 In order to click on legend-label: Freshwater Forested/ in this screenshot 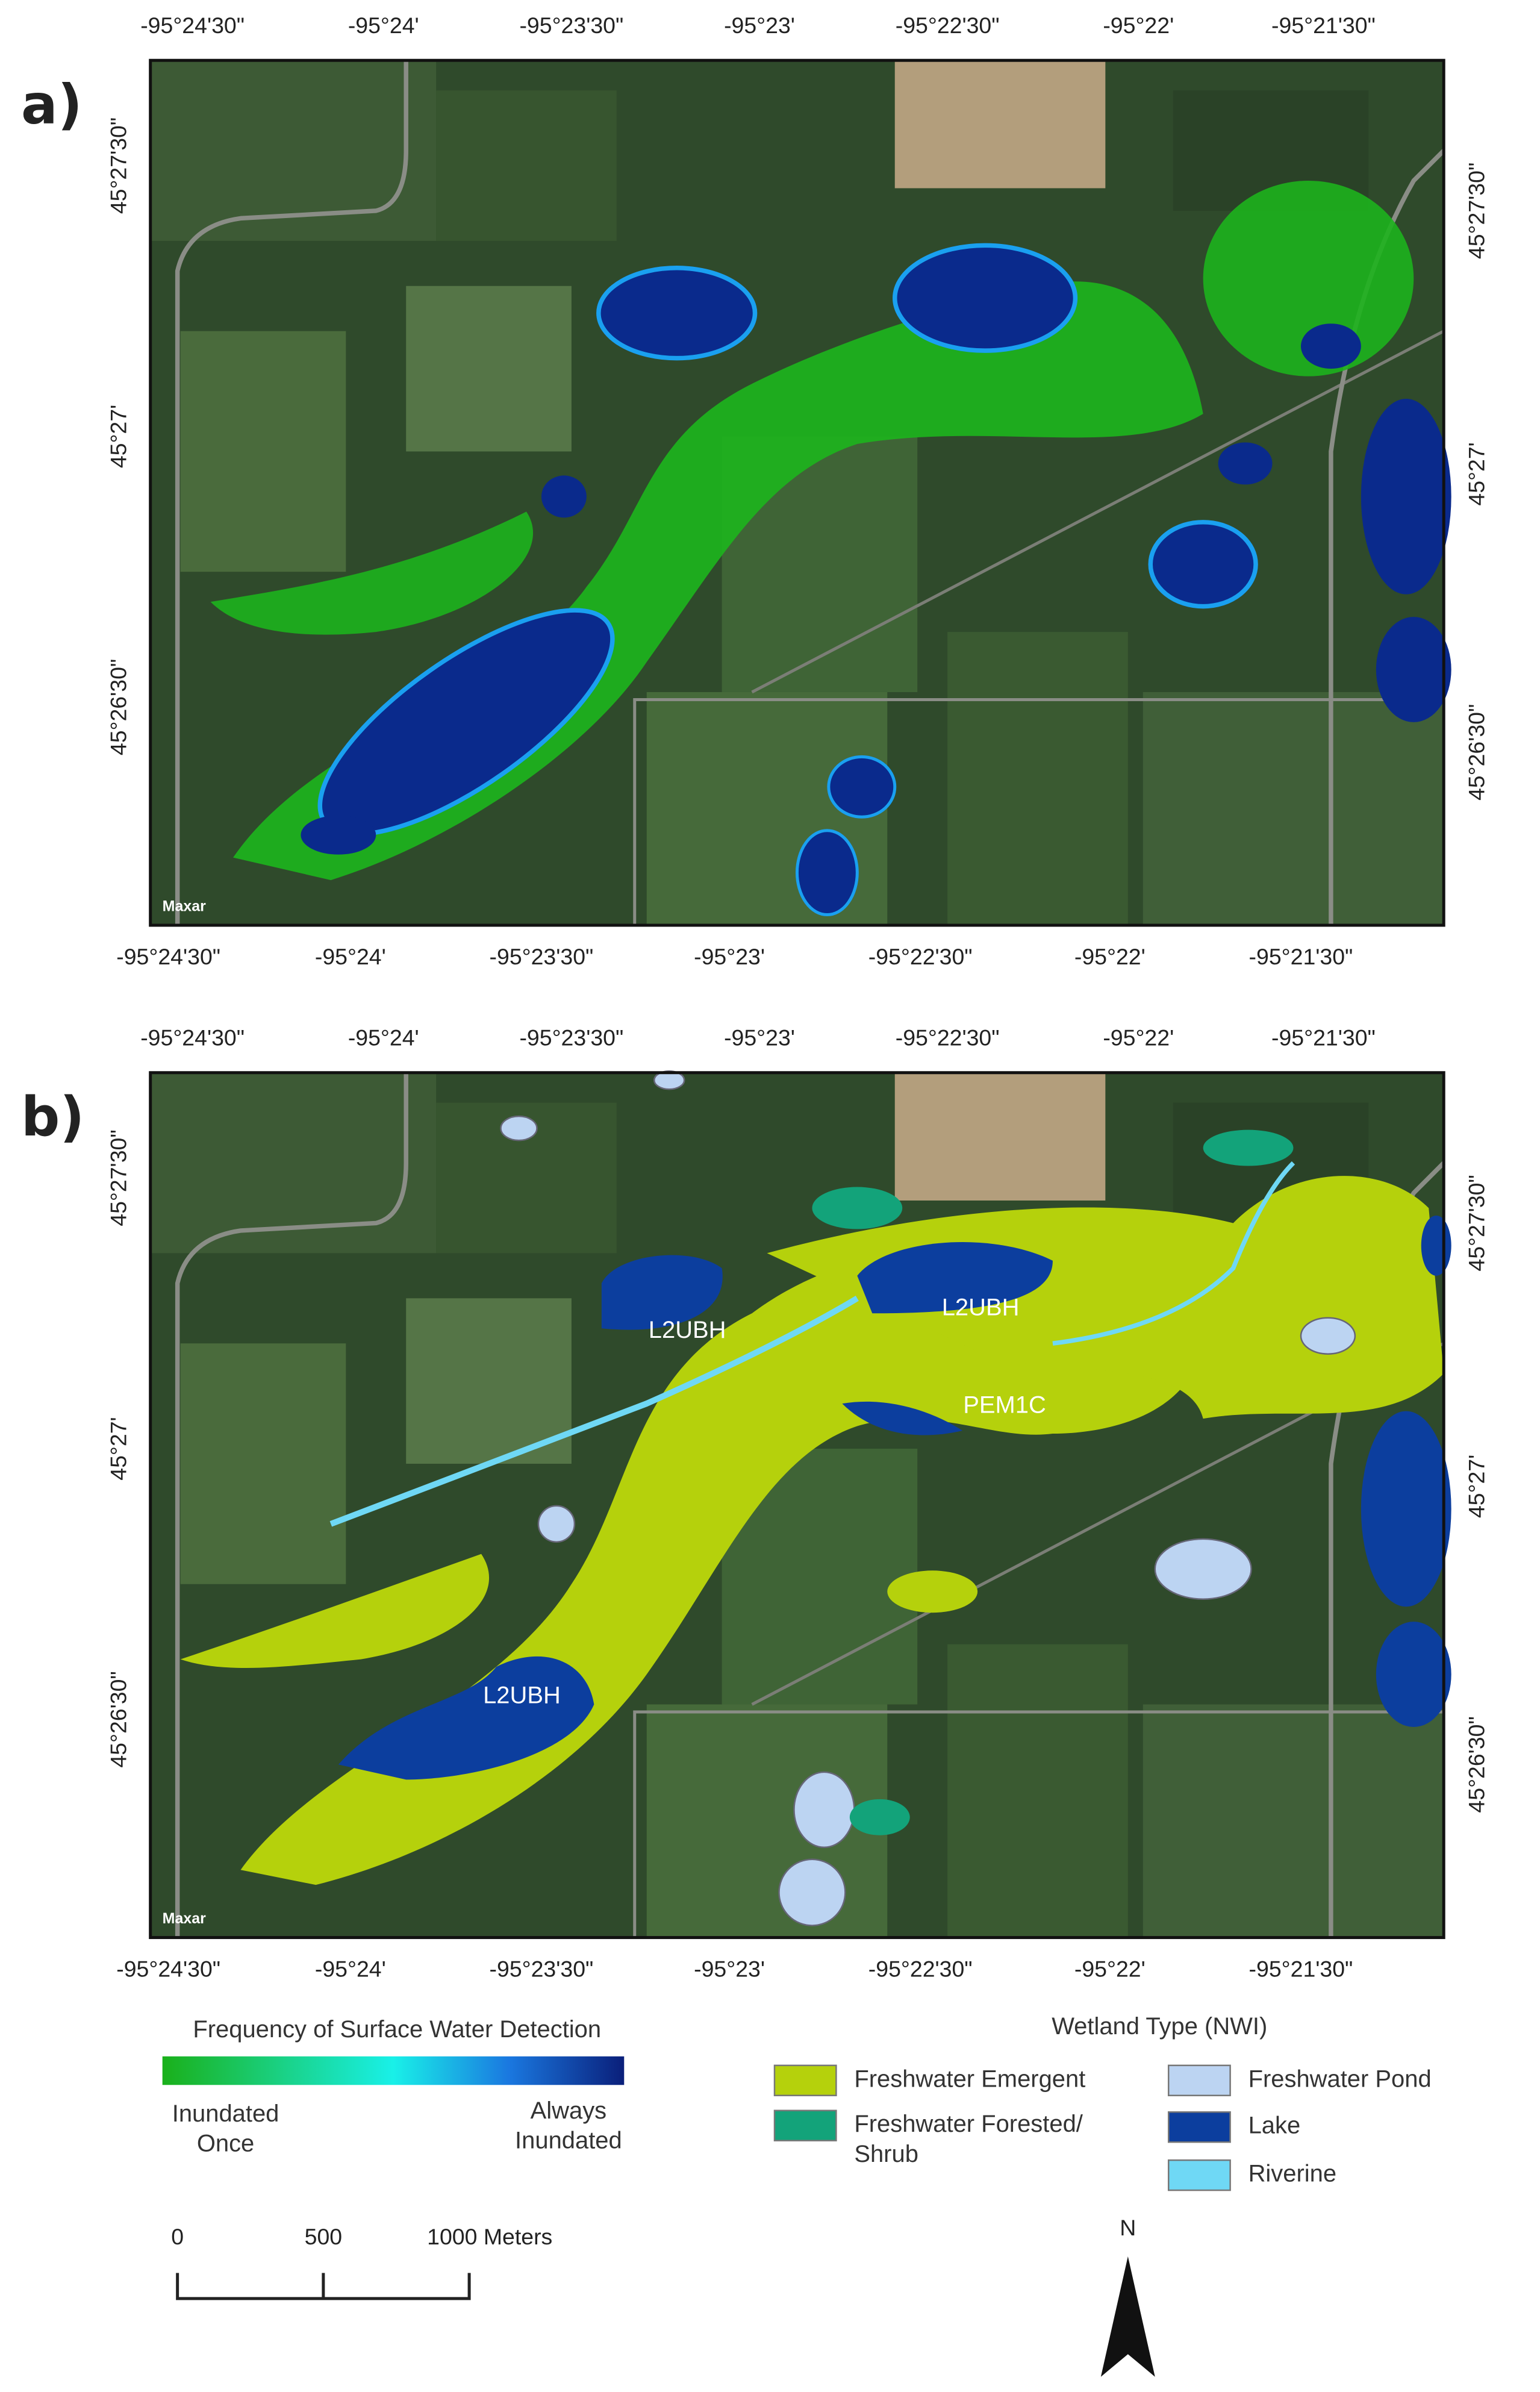, I will do `click(968, 2124)`.